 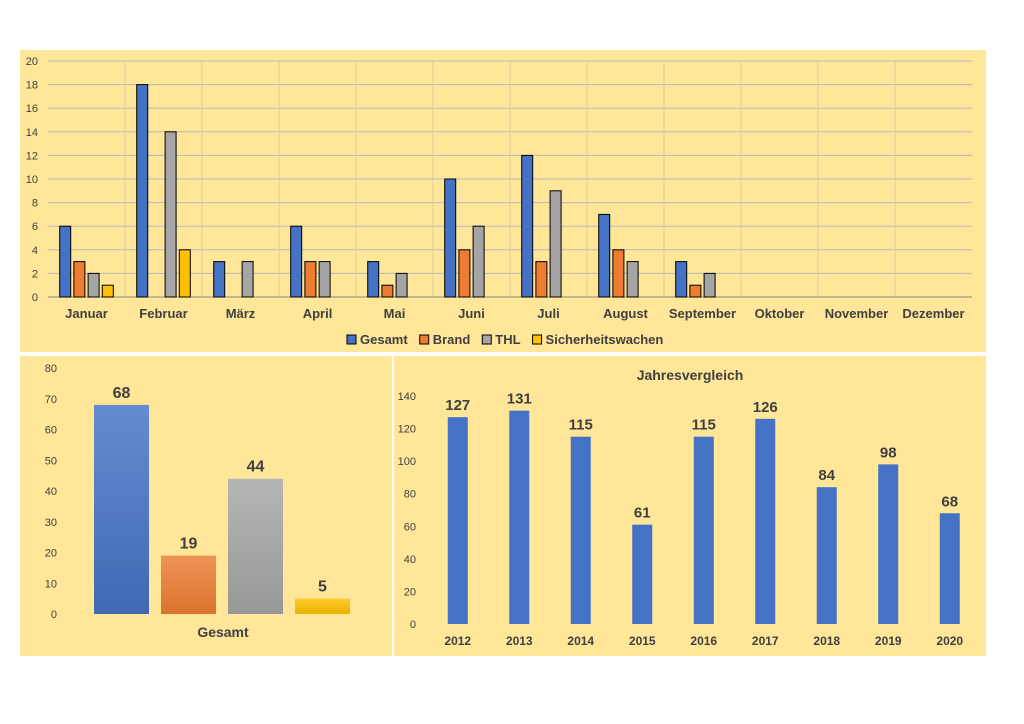 I want to click on bar-thl-februar, so click(x=170, y=214).